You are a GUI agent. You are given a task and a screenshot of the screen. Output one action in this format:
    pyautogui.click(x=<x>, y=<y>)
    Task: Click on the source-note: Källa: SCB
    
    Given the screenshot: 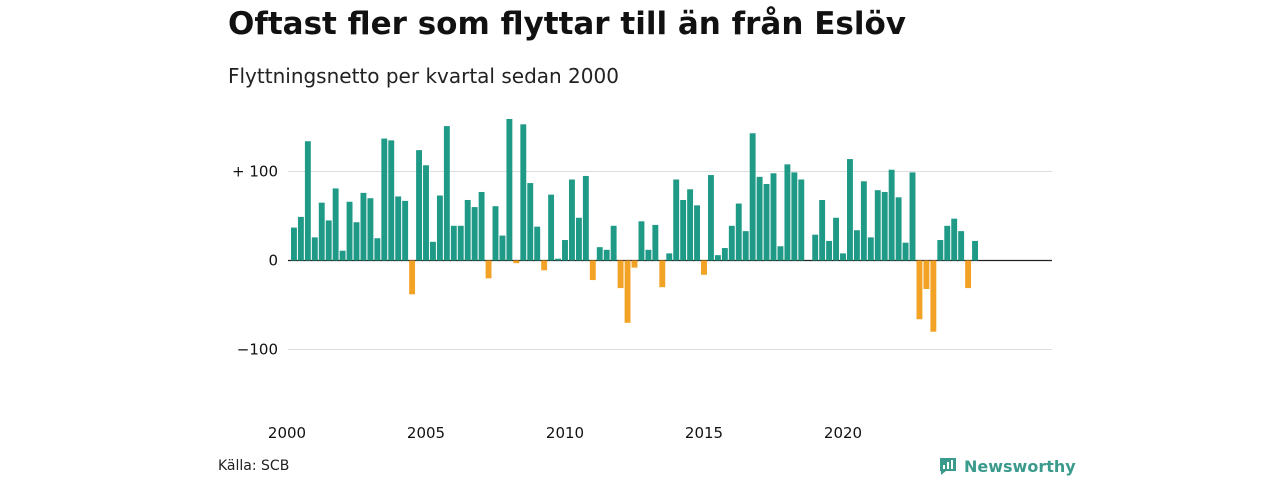 What is the action you would take?
    pyautogui.click(x=254, y=466)
    